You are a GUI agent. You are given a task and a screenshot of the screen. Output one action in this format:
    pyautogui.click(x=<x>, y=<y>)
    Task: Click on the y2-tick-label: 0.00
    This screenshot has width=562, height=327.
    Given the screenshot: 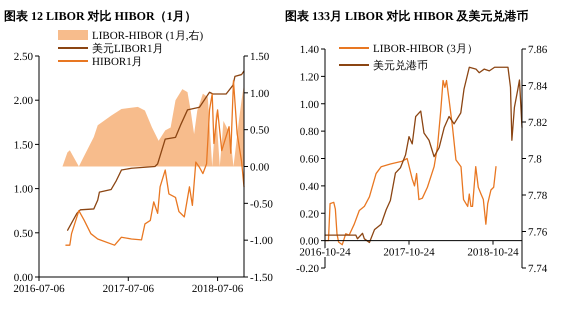 What is the action you would take?
    pyautogui.click(x=260, y=168)
    